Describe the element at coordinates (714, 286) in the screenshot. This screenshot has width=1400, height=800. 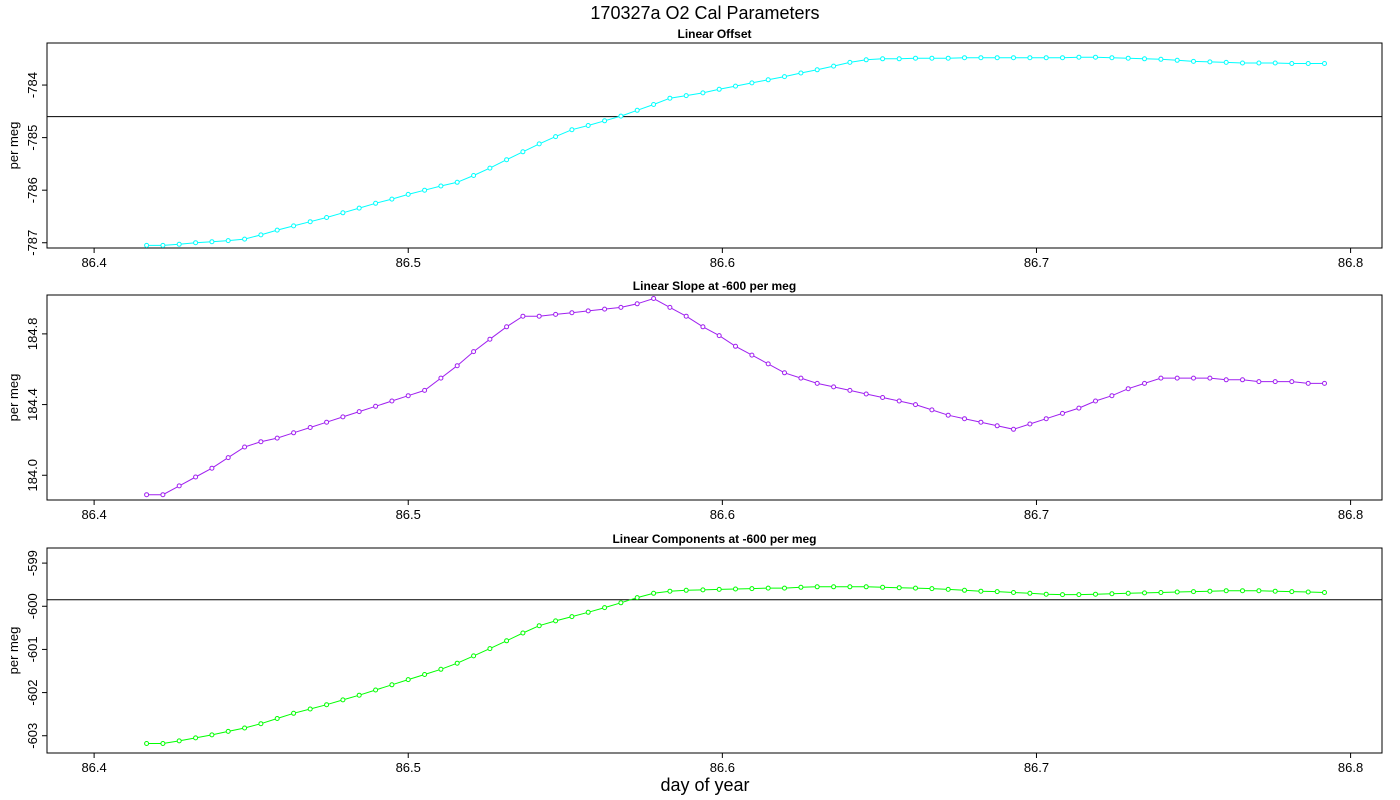
I see `panel-title: Linear Slope at -600 per meg` at that location.